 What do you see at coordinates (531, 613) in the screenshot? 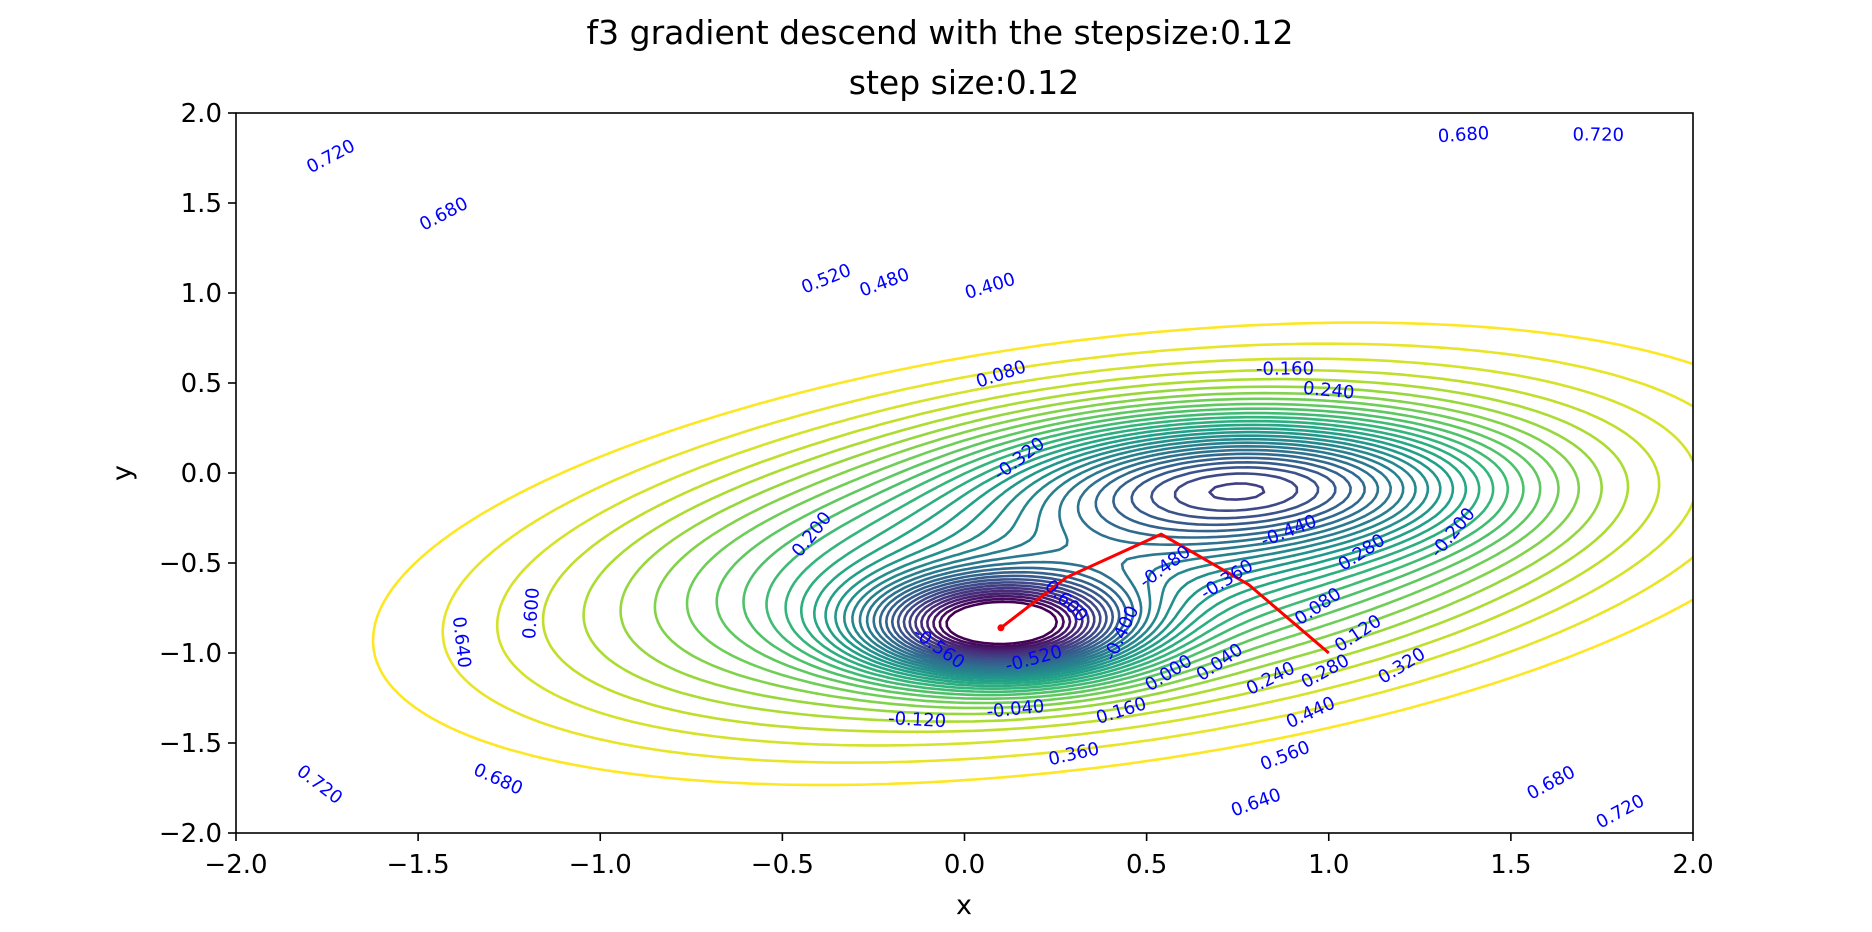
I see `contour-label: 0.600` at bounding box center [531, 613].